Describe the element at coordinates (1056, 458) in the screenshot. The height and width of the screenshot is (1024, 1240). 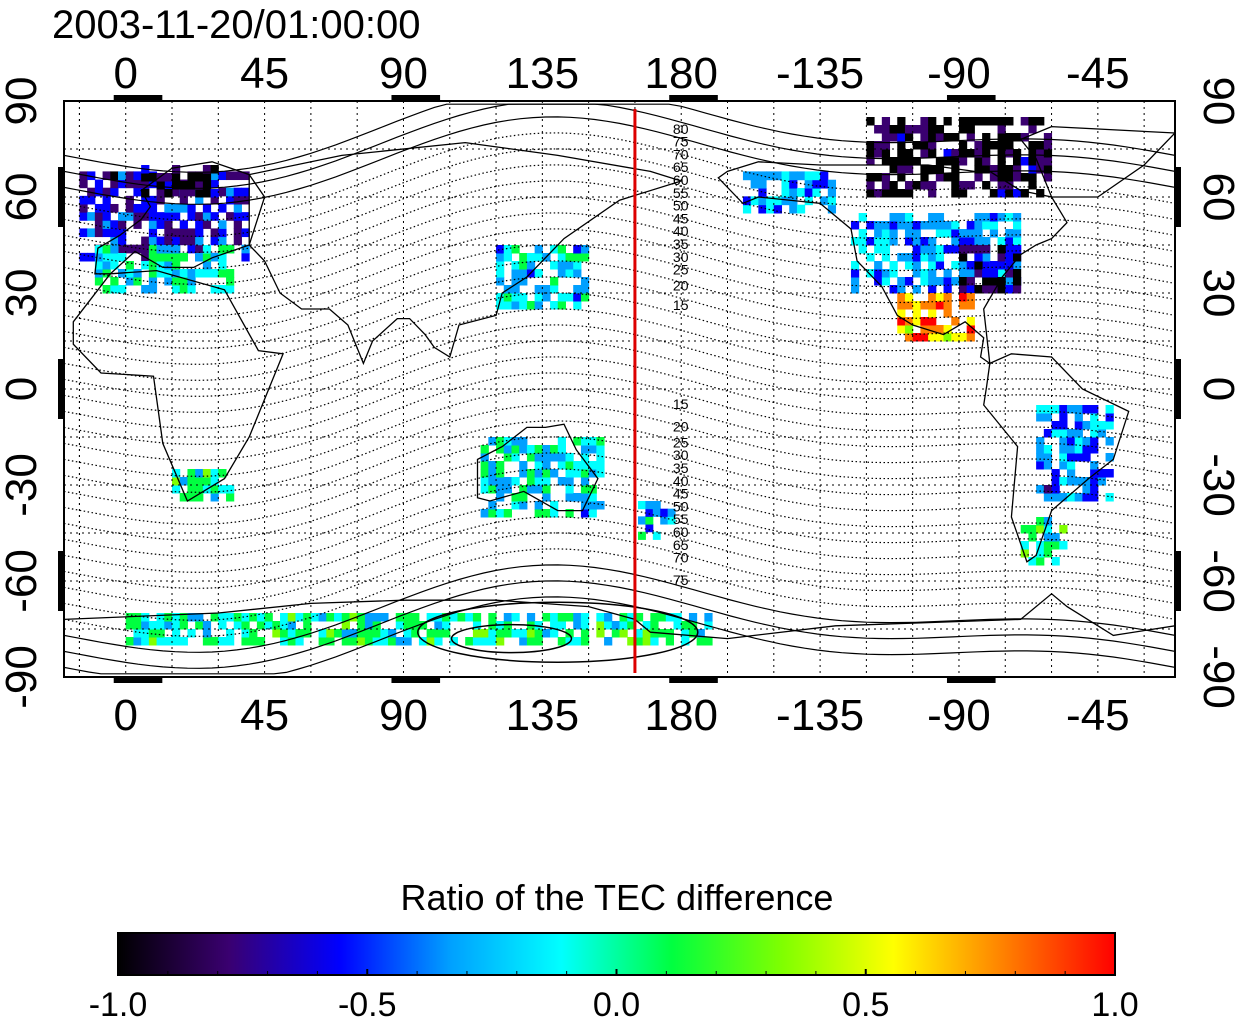
I see `coastline-south-america` at that location.